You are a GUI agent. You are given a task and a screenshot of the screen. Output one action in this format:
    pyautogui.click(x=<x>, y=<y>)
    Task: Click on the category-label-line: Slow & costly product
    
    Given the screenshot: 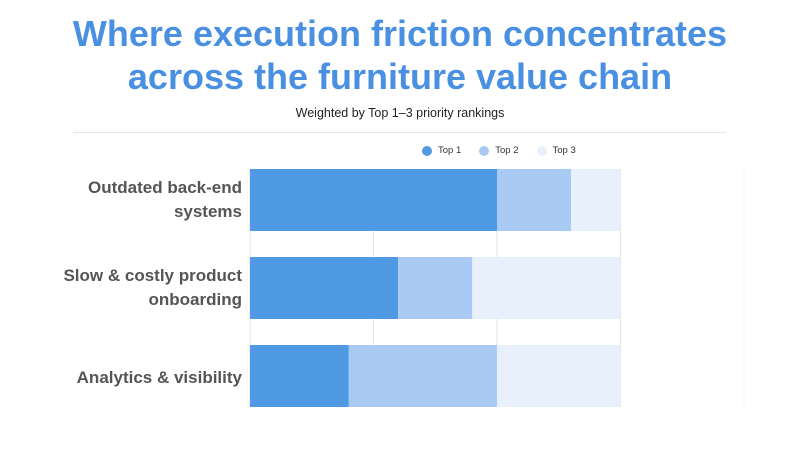 What is the action you would take?
    pyautogui.click(x=152, y=275)
    